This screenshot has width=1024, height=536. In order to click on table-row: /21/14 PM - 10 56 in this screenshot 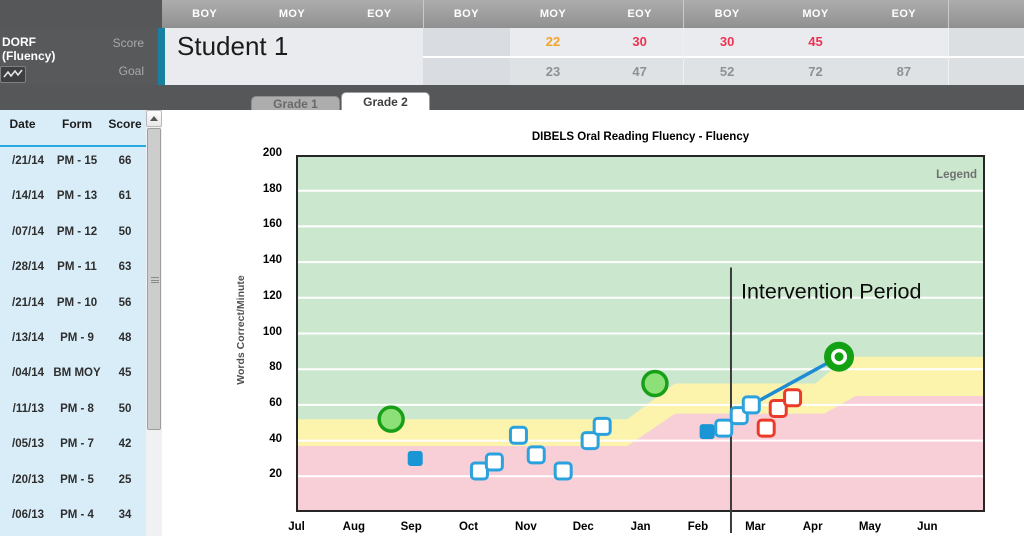, I will do `click(73, 303)`.